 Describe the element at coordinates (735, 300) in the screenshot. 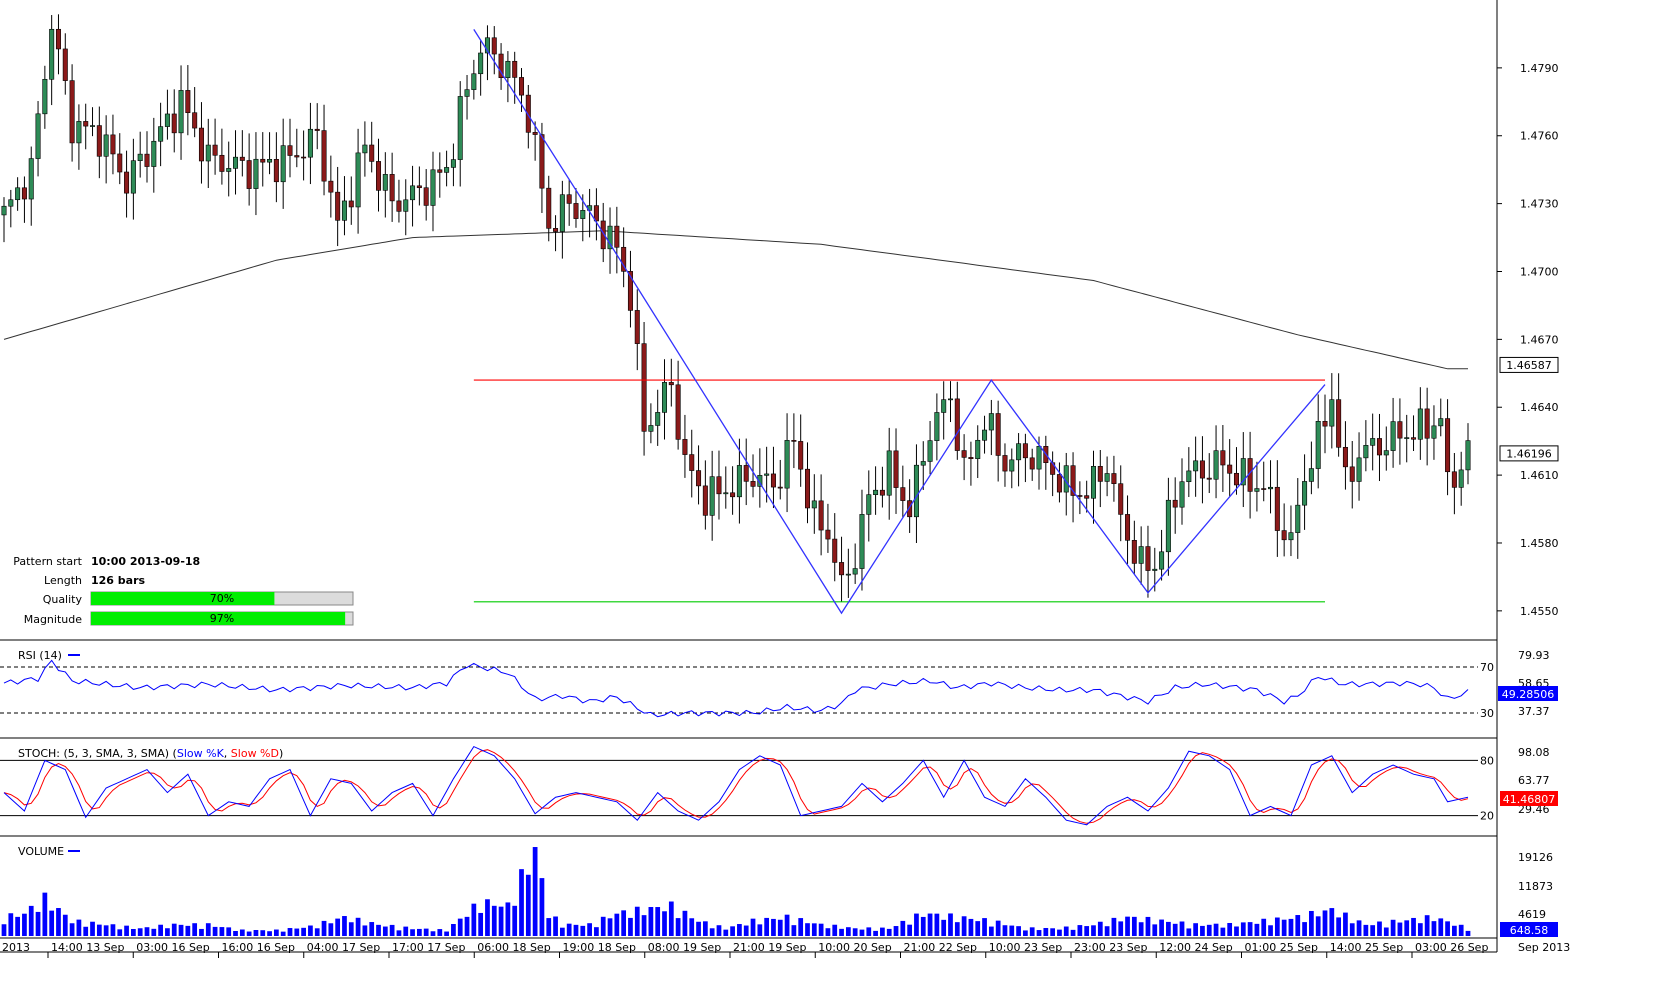

I see `ma-line` at that location.